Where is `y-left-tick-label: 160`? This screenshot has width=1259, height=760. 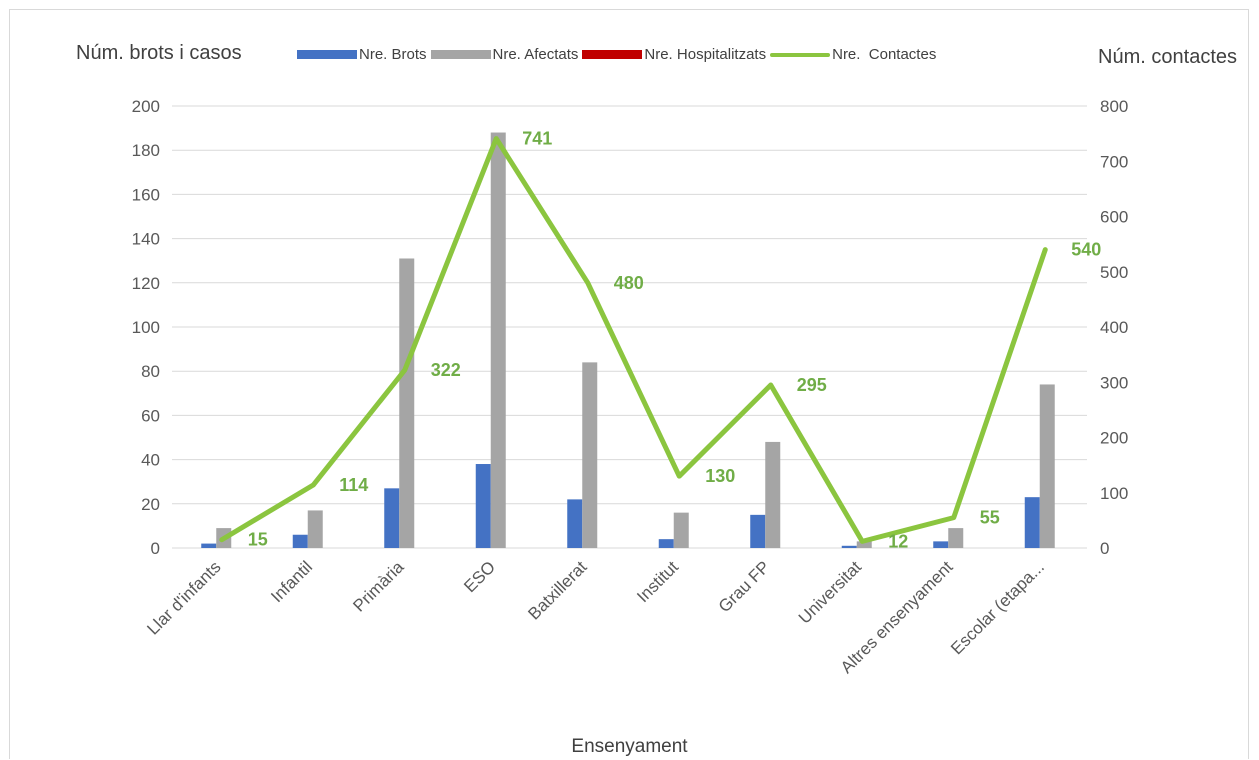 y-left-tick-label: 160 is located at coordinates (146, 194).